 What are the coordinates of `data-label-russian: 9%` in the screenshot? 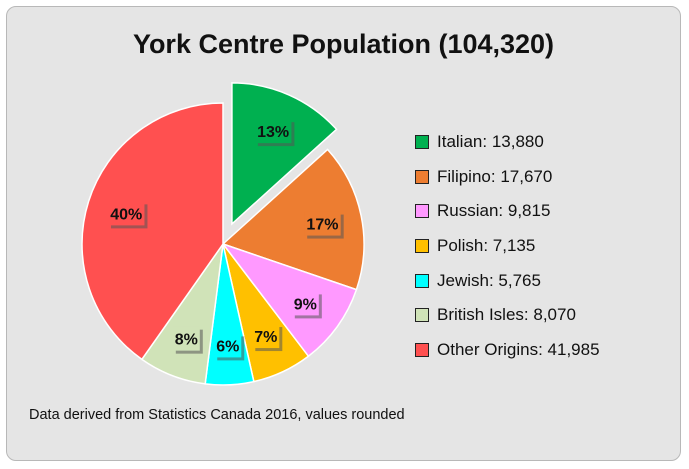 It's located at (306, 305).